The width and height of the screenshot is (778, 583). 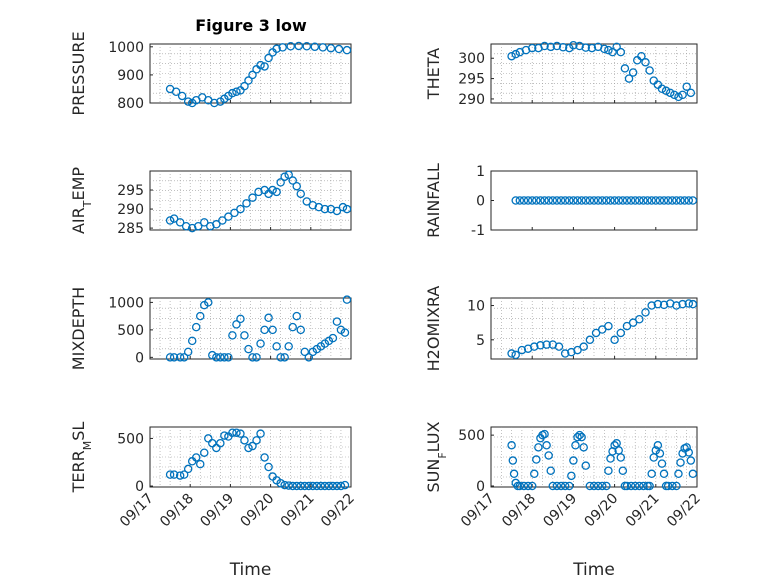 What do you see at coordinates (78, 328) in the screenshot?
I see `y-axis-label: MIXDEPTH` at bounding box center [78, 328].